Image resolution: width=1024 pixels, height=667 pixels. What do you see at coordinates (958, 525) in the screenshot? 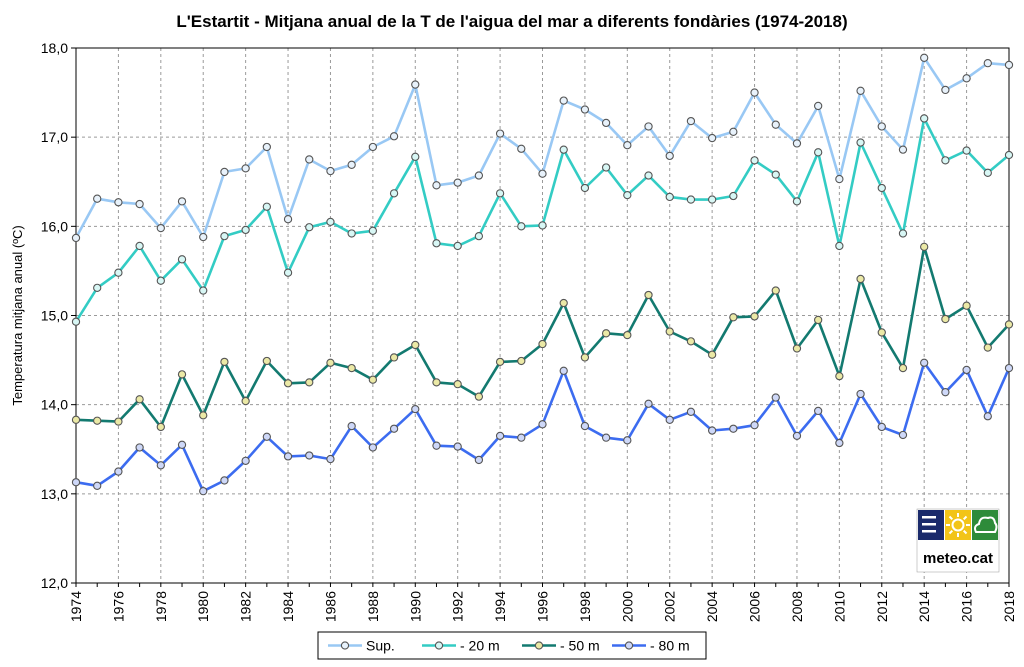
I see `sun-icon` at bounding box center [958, 525].